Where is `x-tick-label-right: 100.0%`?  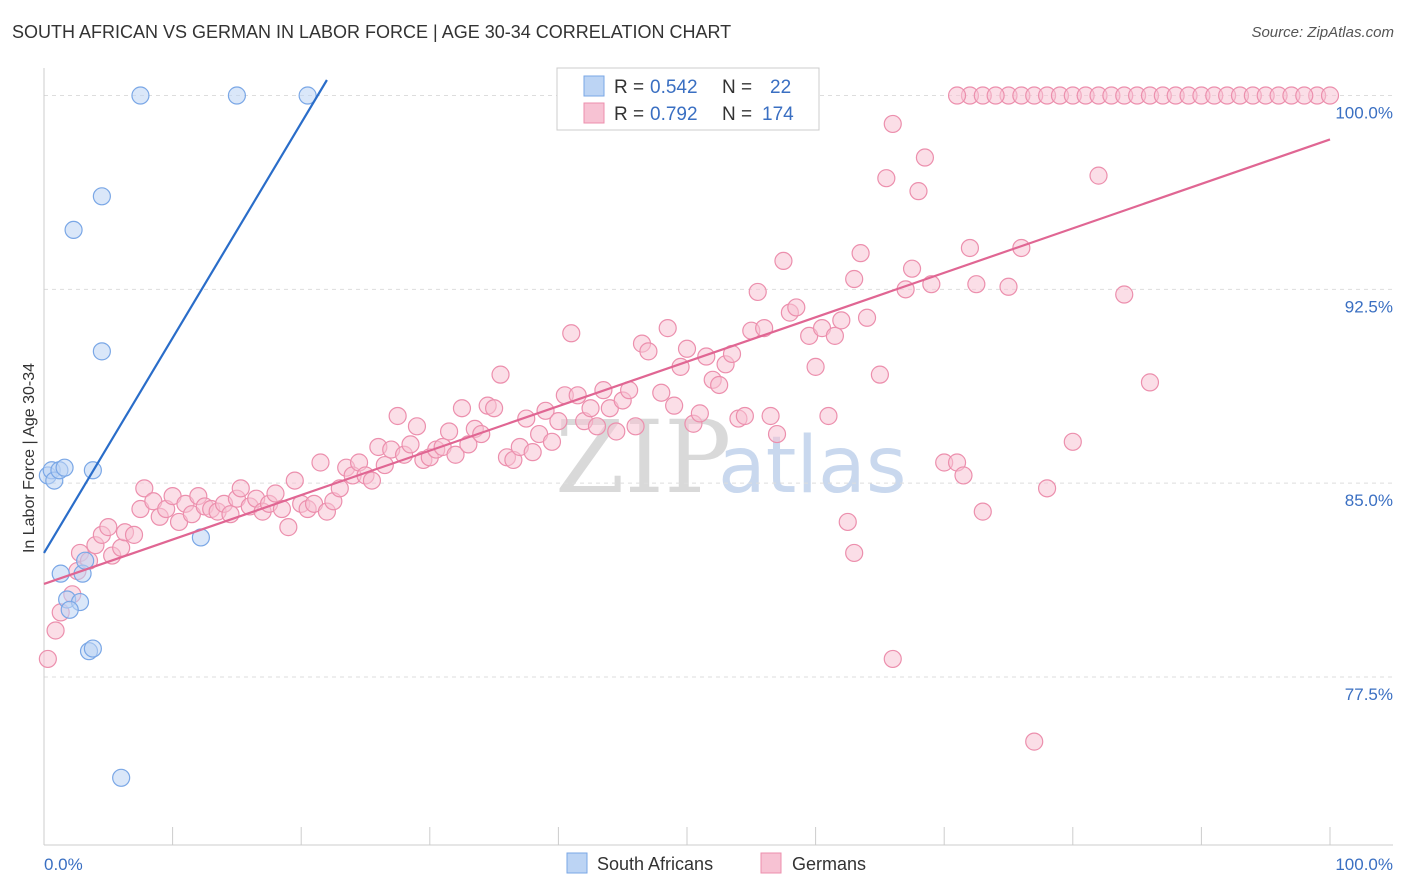
x-tick-label-right: 100.0% is located at coordinates (1364, 864).